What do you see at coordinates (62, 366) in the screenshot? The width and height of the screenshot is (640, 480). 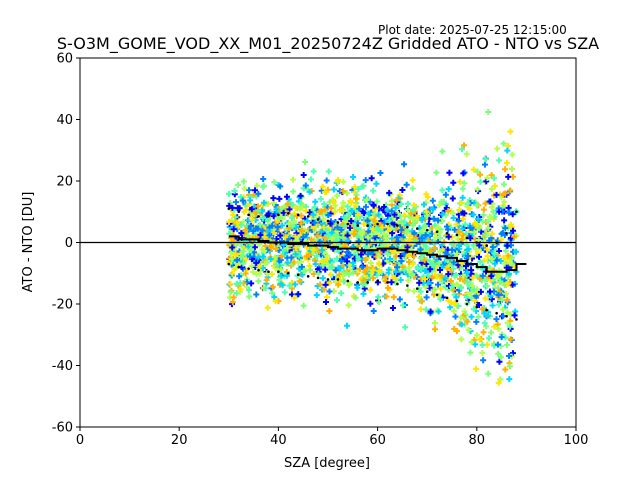 I see `y-tick-label: -40` at bounding box center [62, 366].